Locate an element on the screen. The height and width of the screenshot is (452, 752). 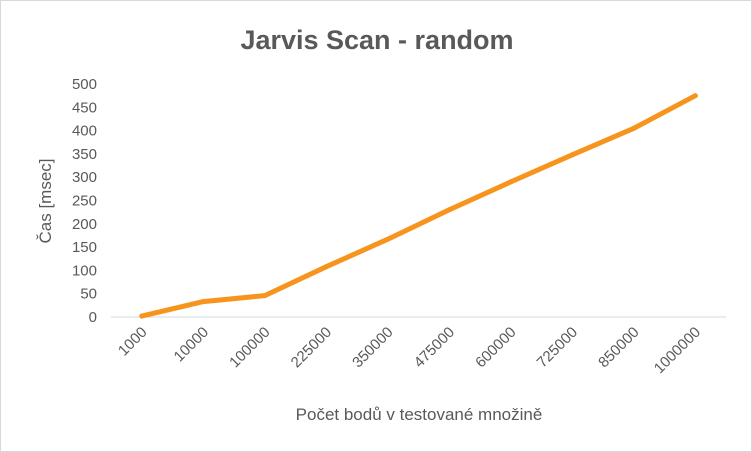
x-tick-label: 225000 is located at coordinates (311, 347).